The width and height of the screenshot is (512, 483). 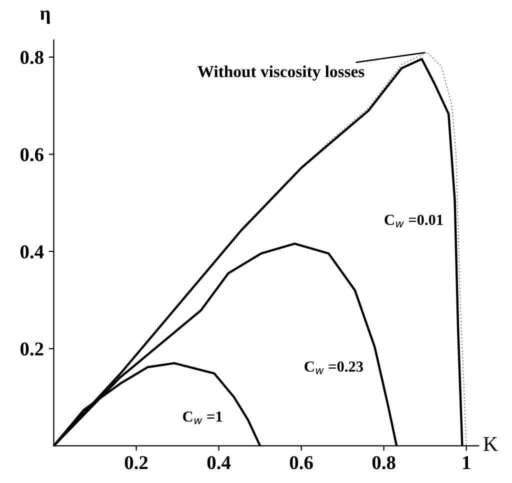 I want to click on x-tick-label: 0.2, so click(x=136, y=463).